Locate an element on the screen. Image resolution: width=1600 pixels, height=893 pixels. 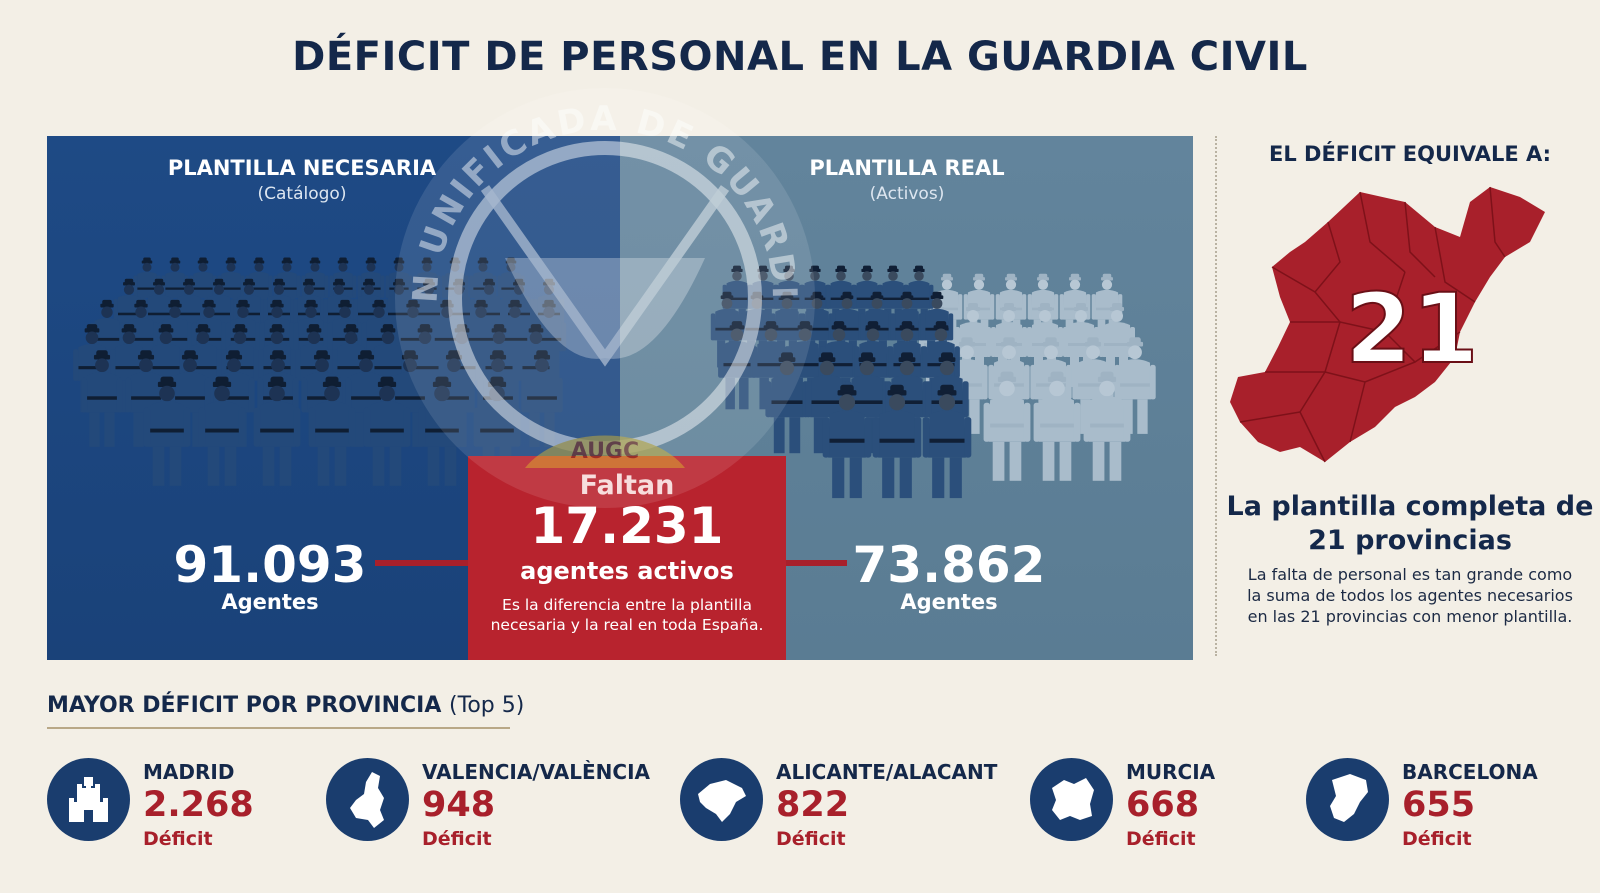
gap-unit: agentes activos is located at coordinates (627, 571).